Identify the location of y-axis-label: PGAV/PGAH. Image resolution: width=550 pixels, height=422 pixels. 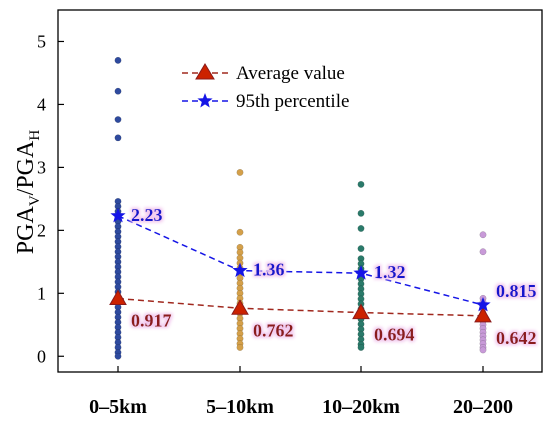
(28, 192).